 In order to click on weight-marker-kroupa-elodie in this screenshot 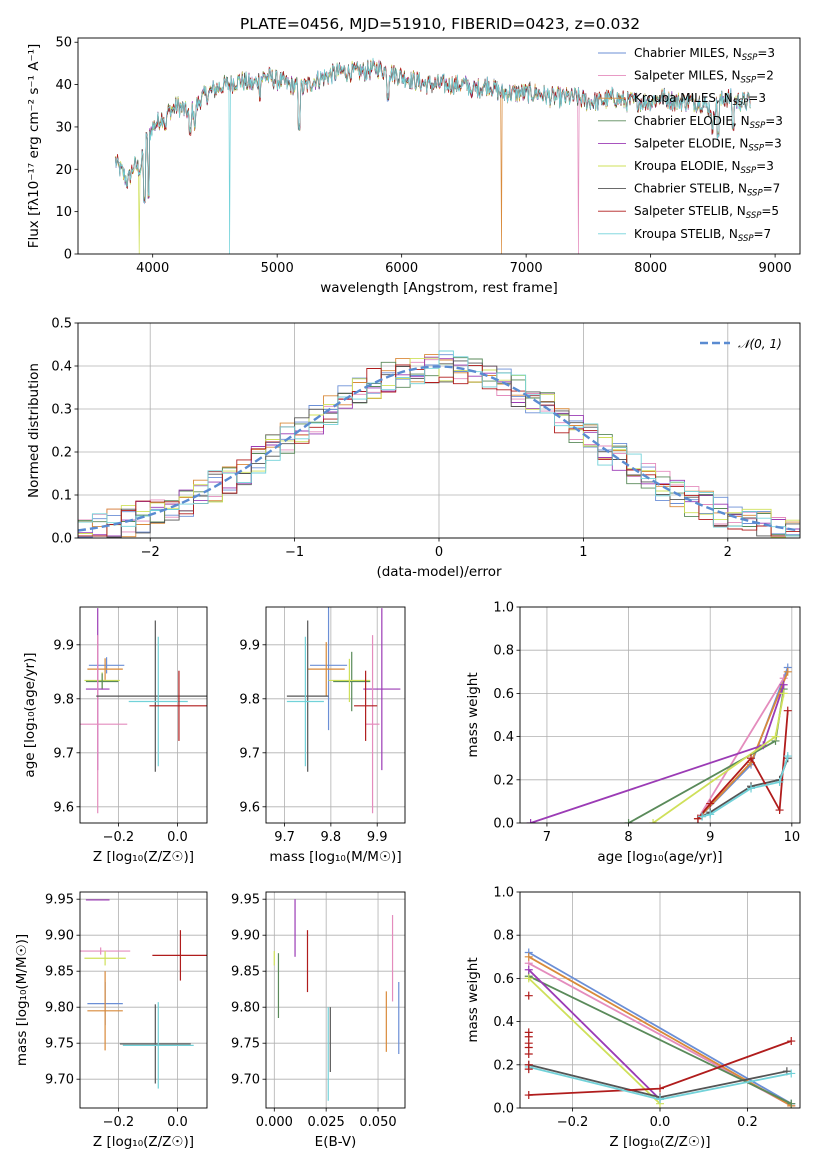, I will do `click(528, 978)`.